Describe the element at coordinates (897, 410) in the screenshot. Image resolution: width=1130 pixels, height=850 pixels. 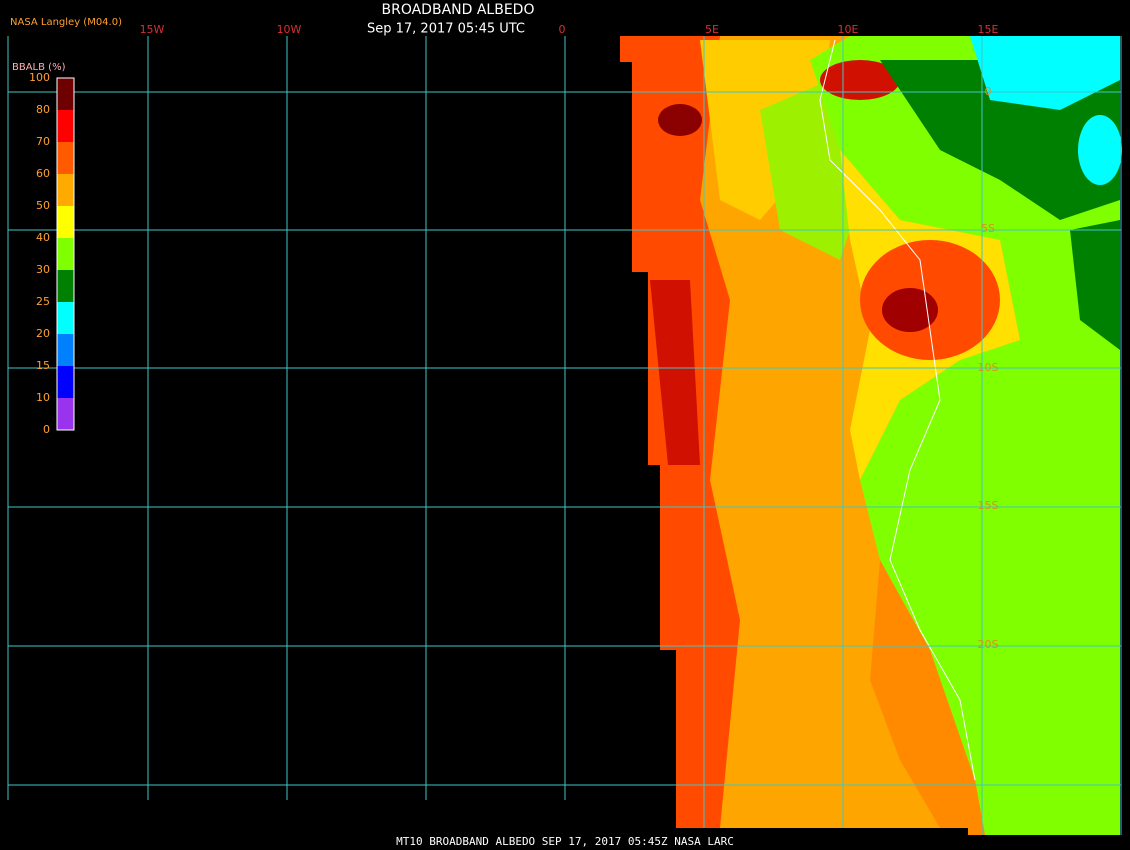
I see `coastline` at that location.